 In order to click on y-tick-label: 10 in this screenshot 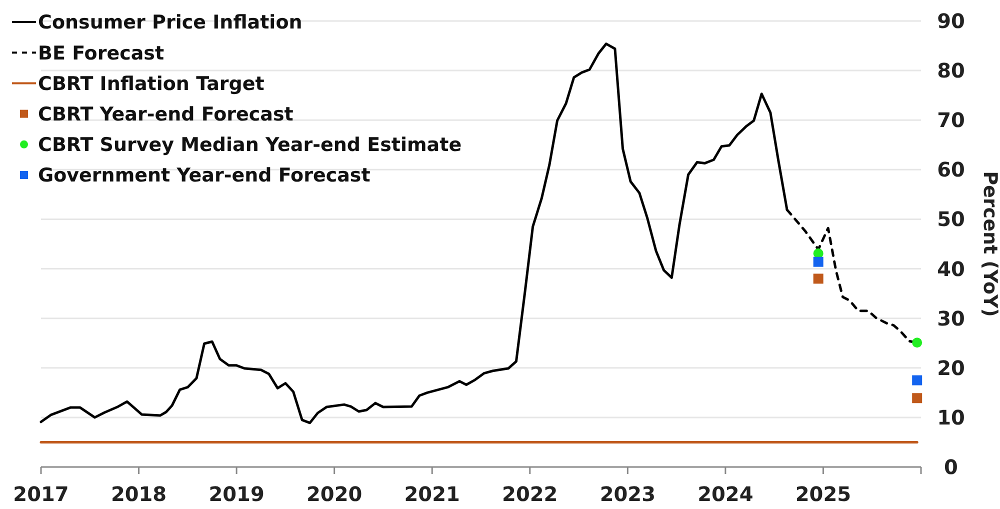, I will do `click(951, 417)`.